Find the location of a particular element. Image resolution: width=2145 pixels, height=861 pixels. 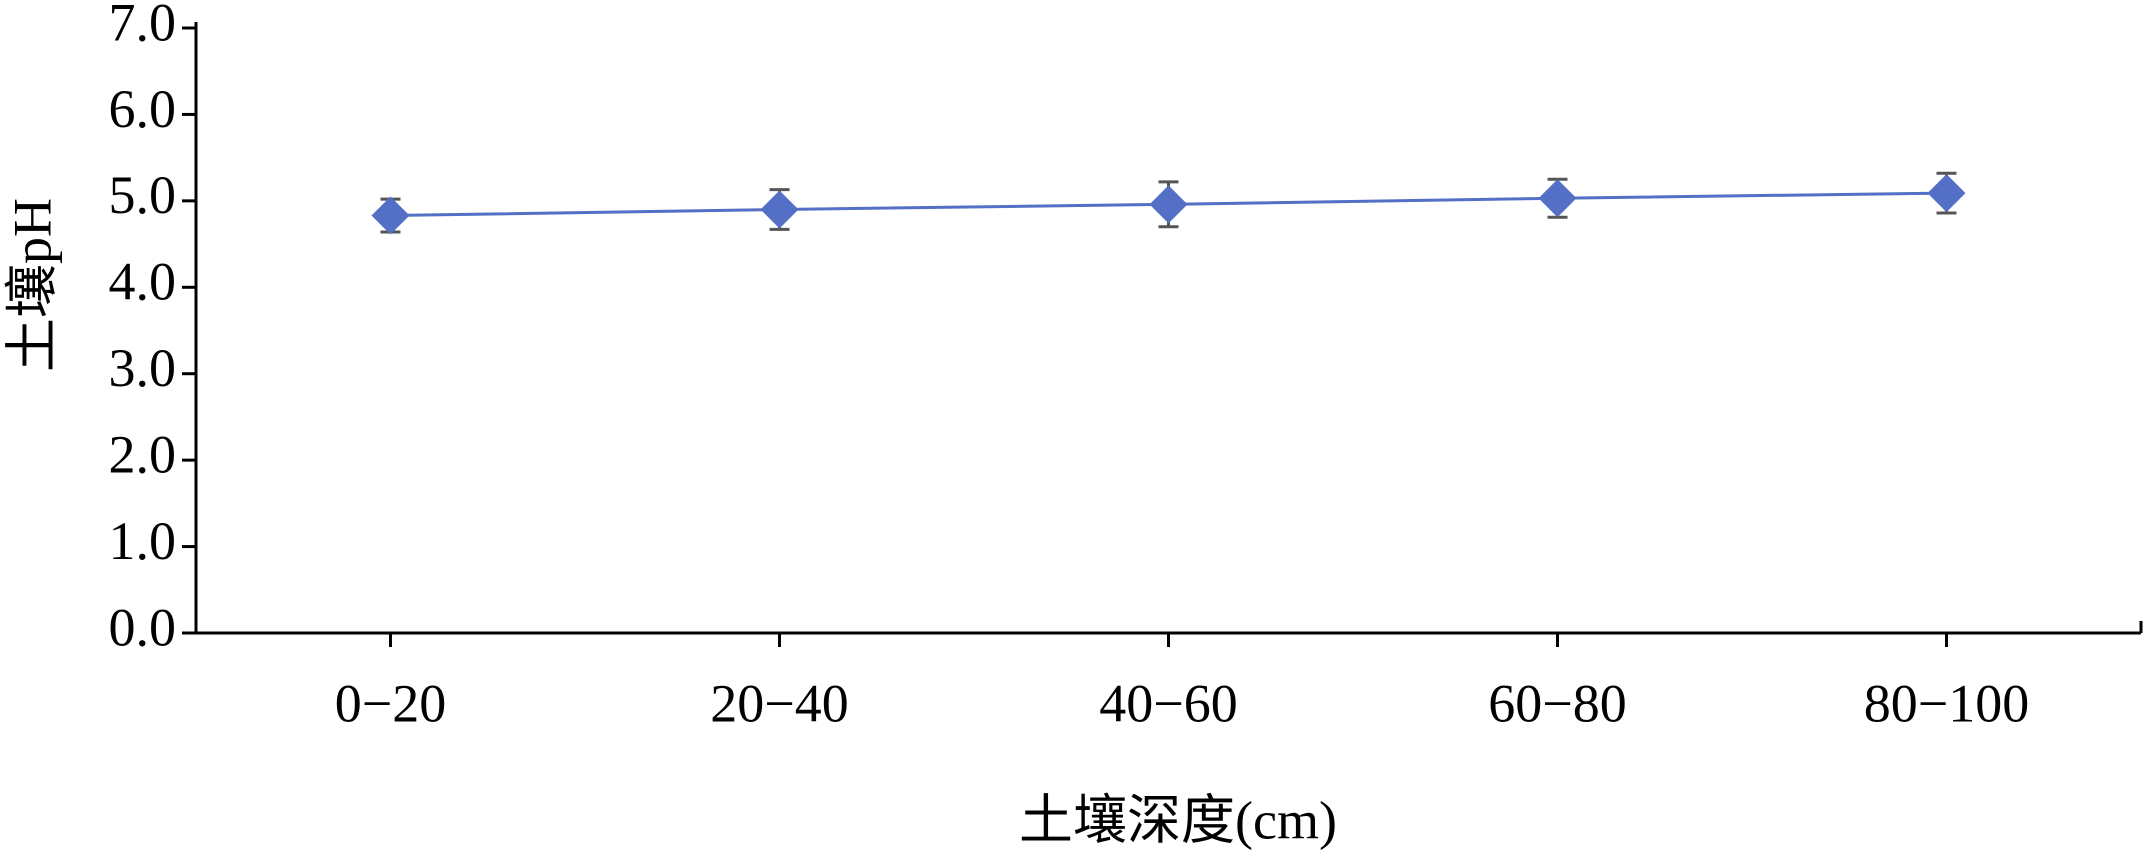

x-tick-label: 0−20 is located at coordinates (390, 703).